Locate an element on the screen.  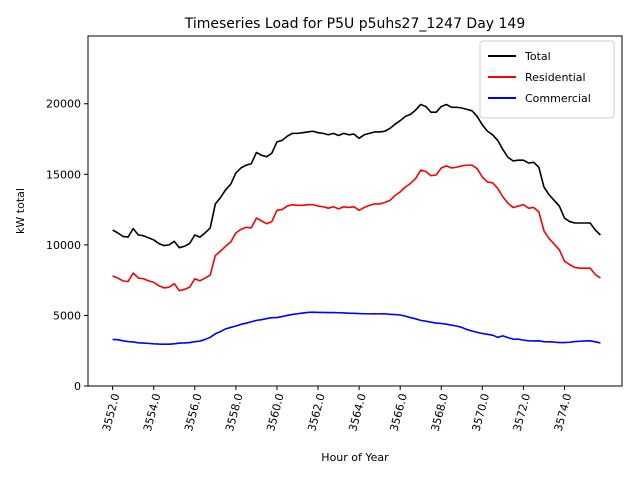
y-tick-label: 15000 is located at coordinates (63, 174).